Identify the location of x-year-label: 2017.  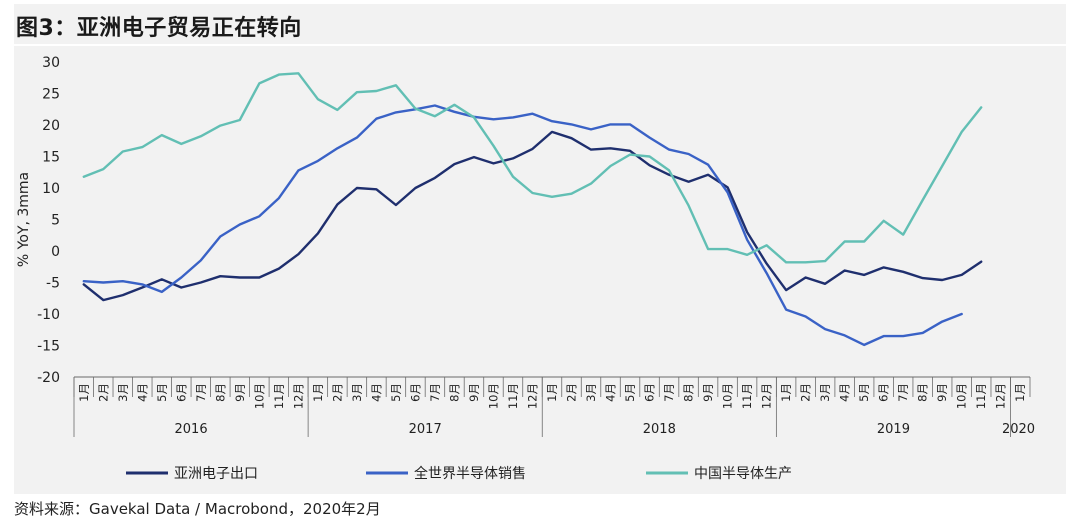
(425, 429).